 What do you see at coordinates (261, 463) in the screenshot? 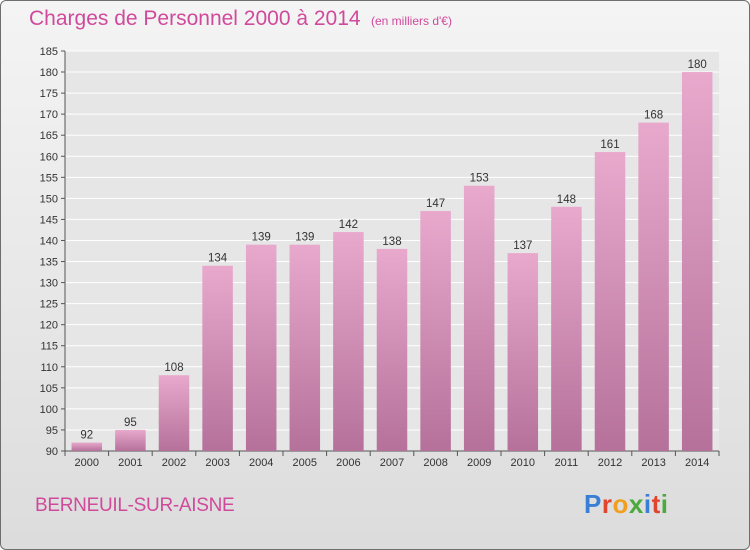
I see `x-tick-label-2004: 2004` at bounding box center [261, 463].